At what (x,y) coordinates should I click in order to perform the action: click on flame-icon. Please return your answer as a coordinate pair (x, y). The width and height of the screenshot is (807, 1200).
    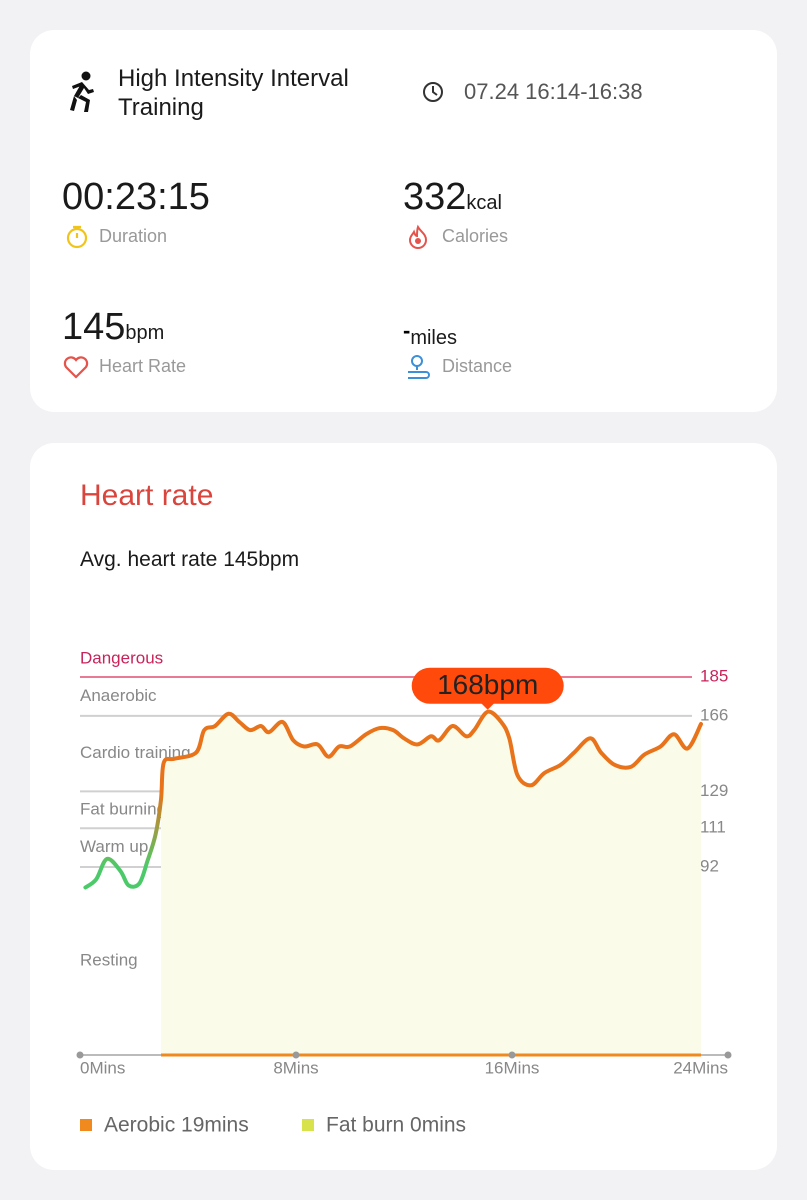
    Looking at the image, I should click on (418, 236).